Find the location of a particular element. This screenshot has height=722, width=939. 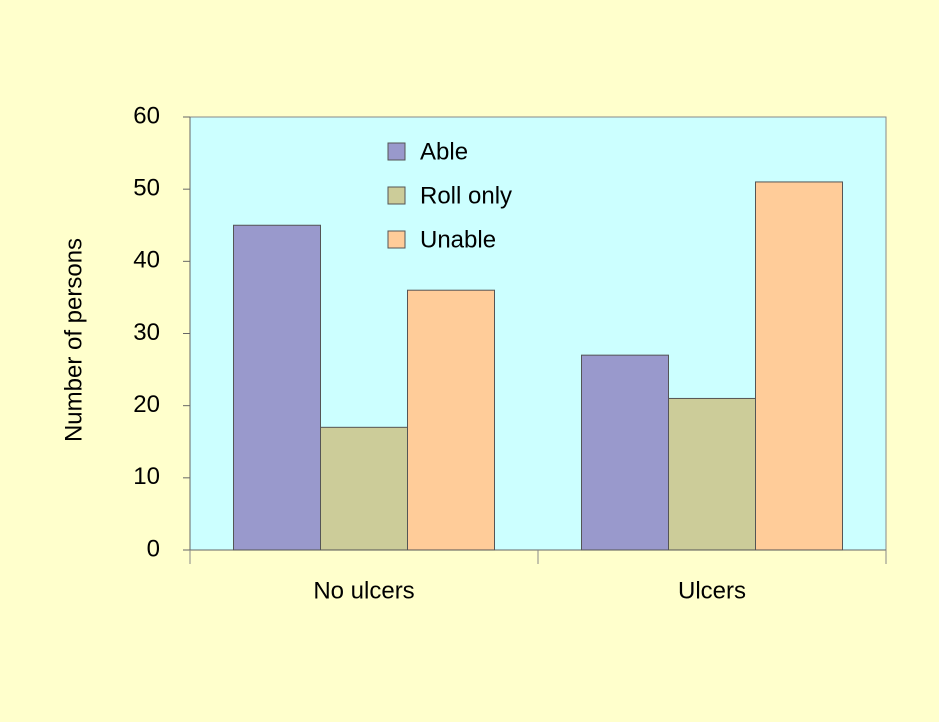

y-tick-label: 50 is located at coordinates (146, 188).